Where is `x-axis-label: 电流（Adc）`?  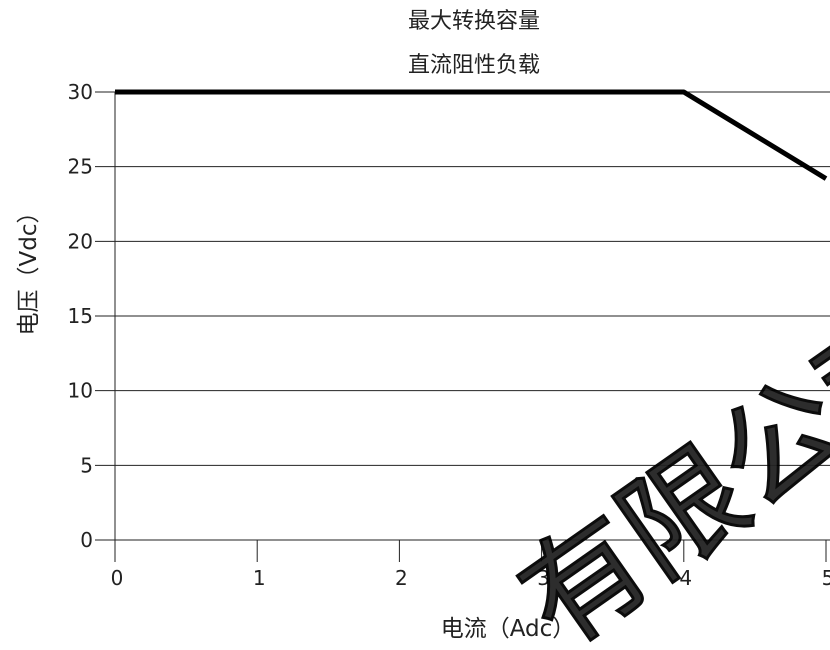 x-axis-label: 电流（Adc） is located at coordinates (508, 629).